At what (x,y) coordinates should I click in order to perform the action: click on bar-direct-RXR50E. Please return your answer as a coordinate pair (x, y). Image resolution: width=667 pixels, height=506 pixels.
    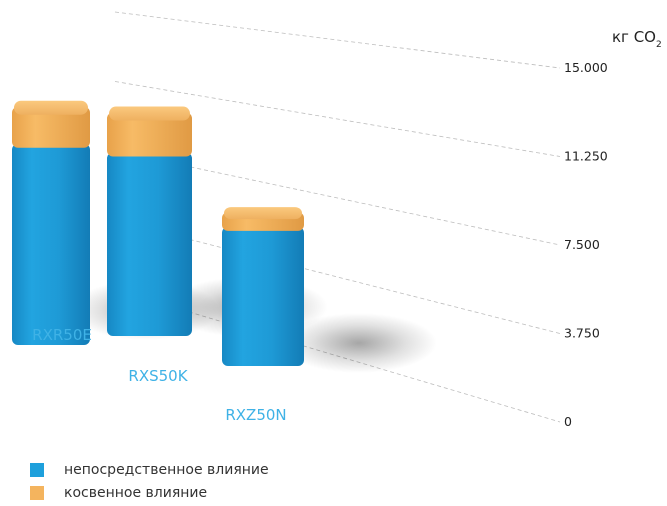
    Looking at the image, I should click on (51, 244).